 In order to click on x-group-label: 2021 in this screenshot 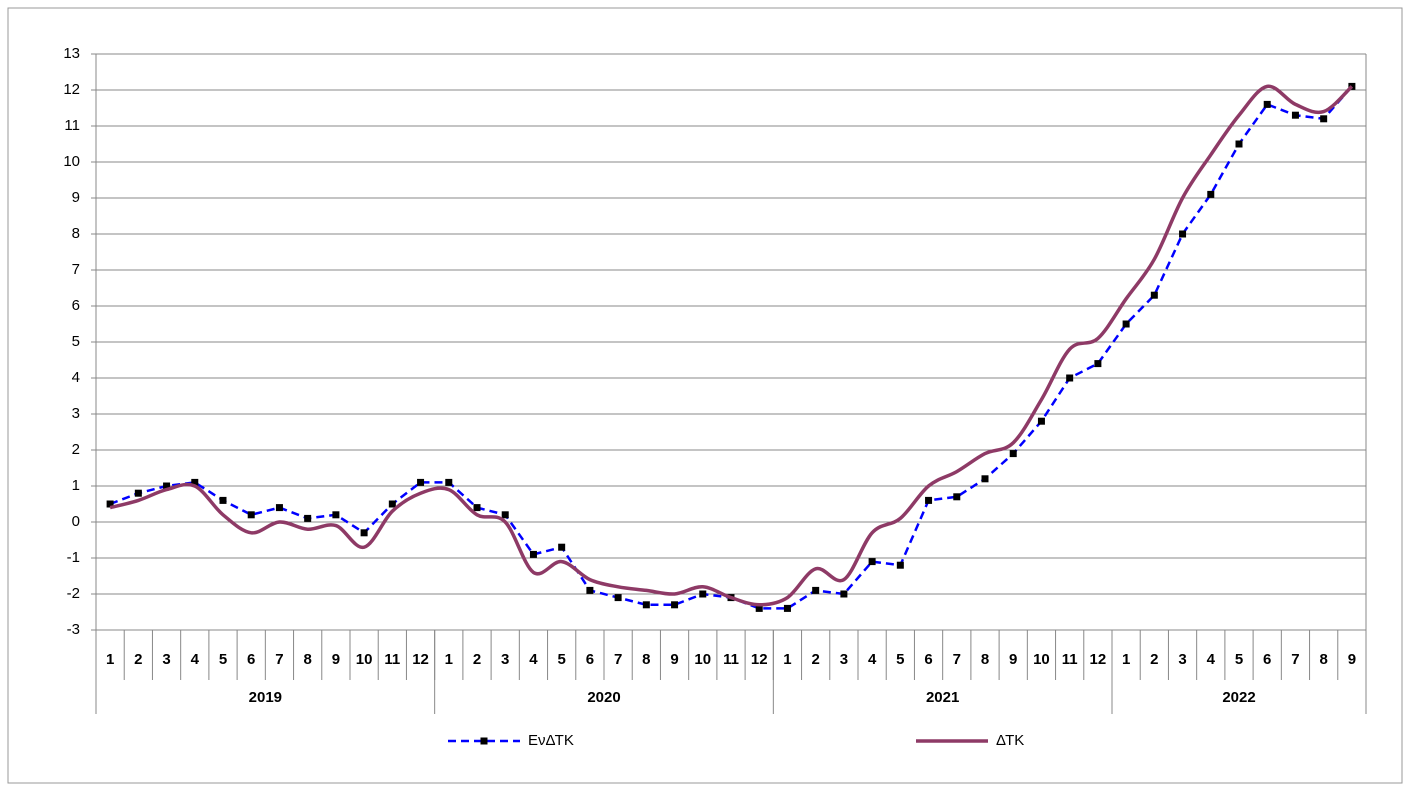, I will do `click(942, 697)`.